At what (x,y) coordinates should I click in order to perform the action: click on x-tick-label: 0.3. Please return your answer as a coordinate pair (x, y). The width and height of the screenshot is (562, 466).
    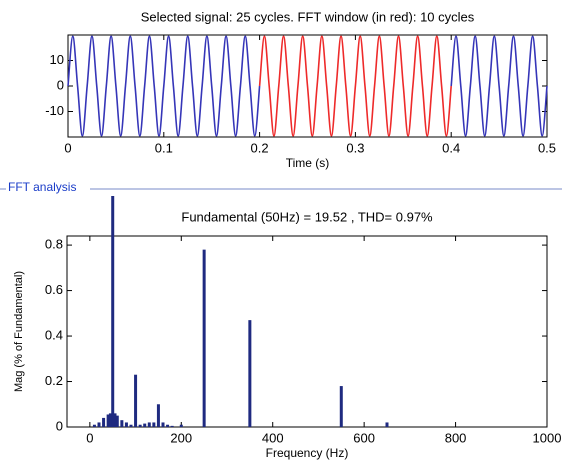
    Looking at the image, I should click on (355, 147).